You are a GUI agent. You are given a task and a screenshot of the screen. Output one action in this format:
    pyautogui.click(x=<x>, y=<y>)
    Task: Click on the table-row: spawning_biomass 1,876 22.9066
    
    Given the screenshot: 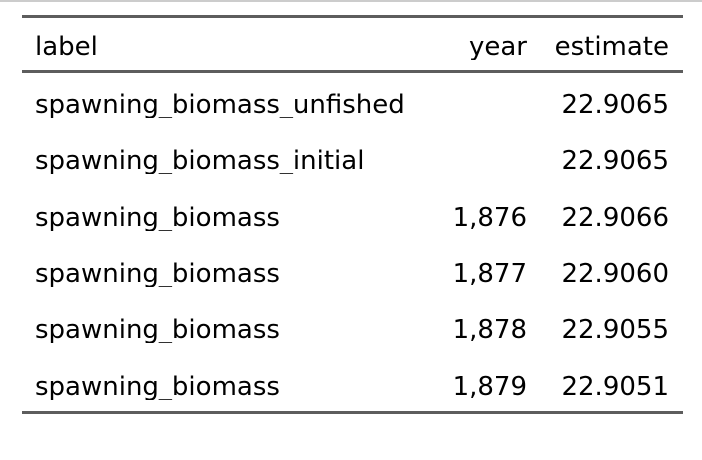 What is the action you would take?
    pyautogui.click(x=352, y=214)
    